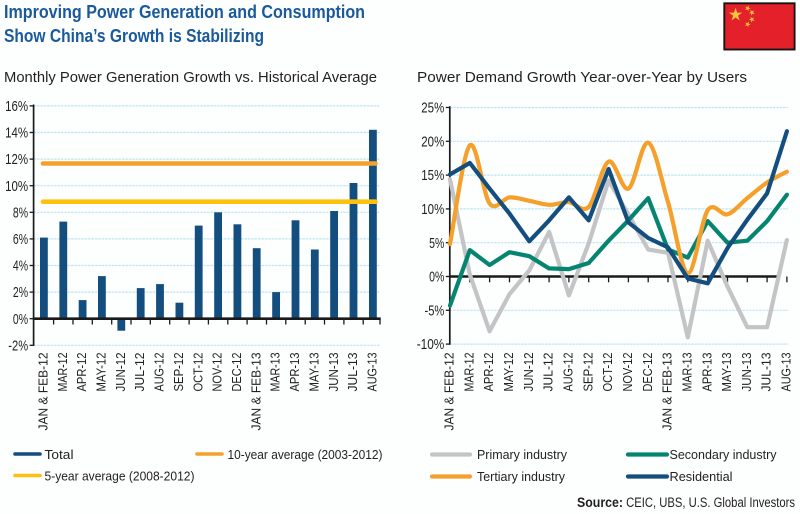 This screenshot has width=800, height=514. What do you see at coordinates (20, 266) in the screenshot?
I see `svg-text: 4%` at bounding box center [20, 266].